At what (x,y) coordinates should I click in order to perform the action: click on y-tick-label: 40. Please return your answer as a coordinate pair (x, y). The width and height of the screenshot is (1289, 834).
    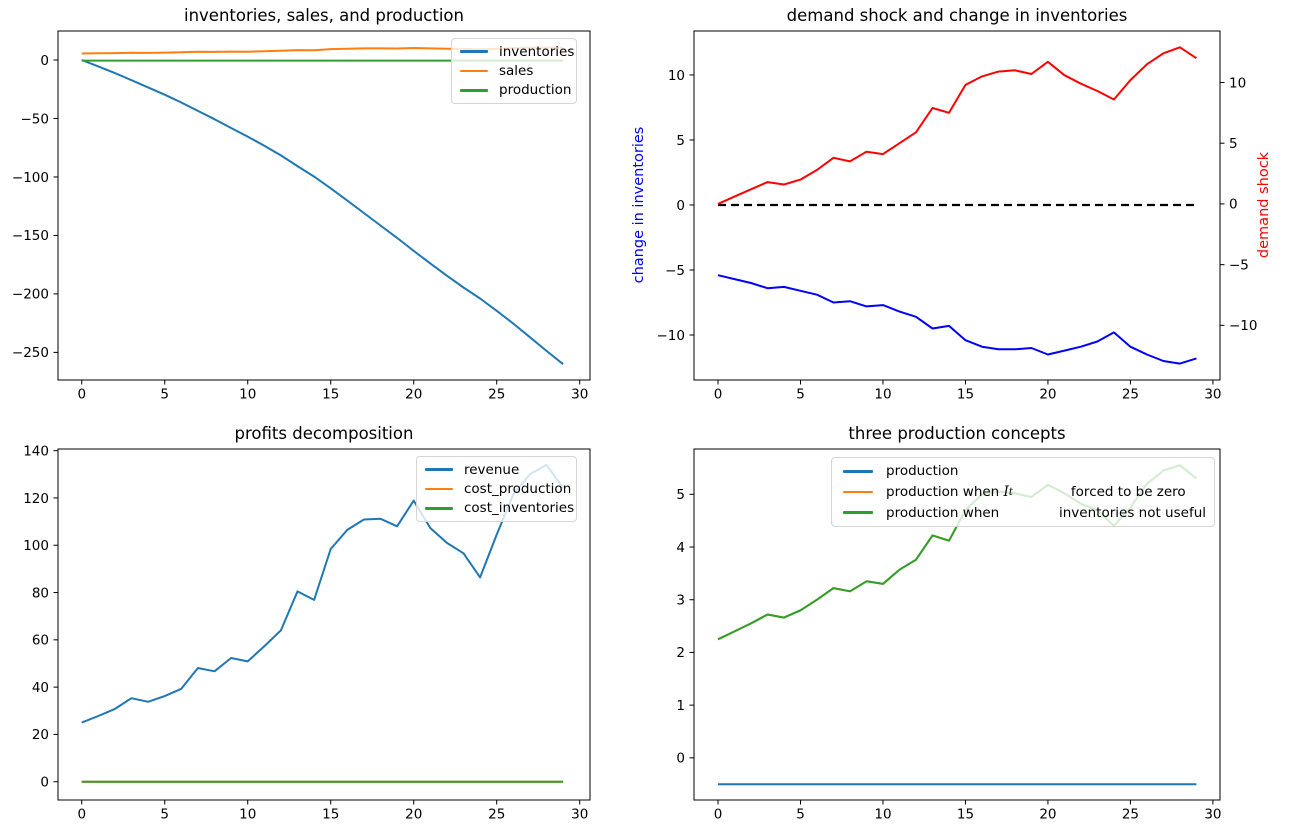
    Looking at the image, I should click on (40, 688).